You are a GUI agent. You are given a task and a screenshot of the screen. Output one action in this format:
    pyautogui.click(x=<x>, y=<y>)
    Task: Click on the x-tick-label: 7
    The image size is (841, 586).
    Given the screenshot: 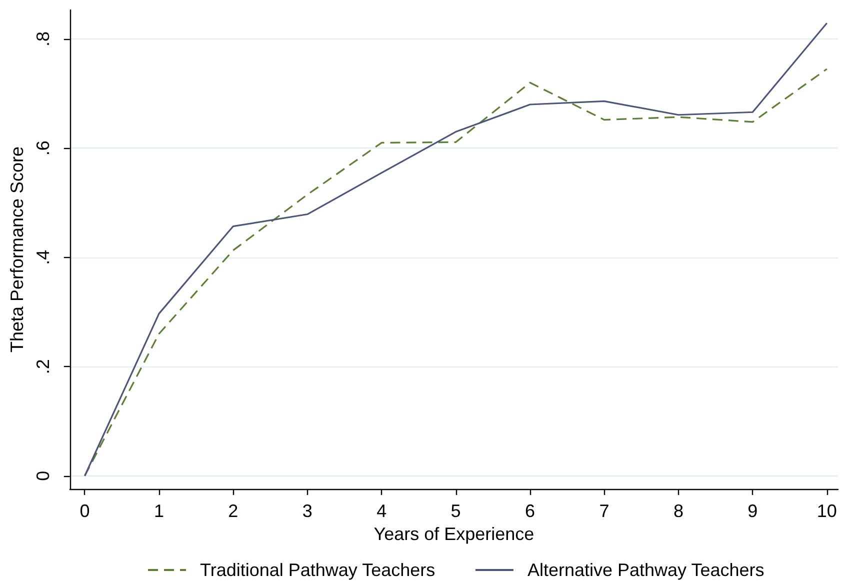 What is the action you would take?
    pyautogui.click(x=604, y=511)
    